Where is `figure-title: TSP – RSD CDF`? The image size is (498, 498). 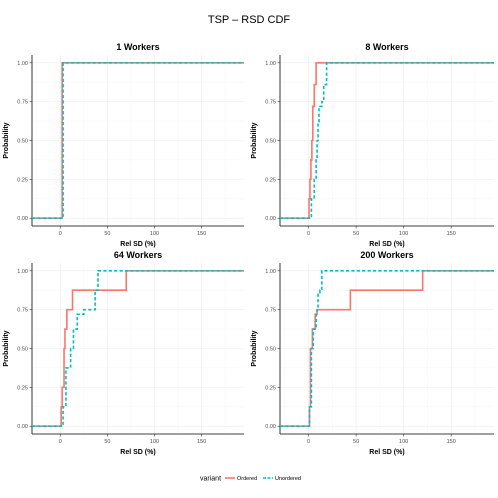 figure-title: TSP – RSD CDF is located at coordinates (249, 20).